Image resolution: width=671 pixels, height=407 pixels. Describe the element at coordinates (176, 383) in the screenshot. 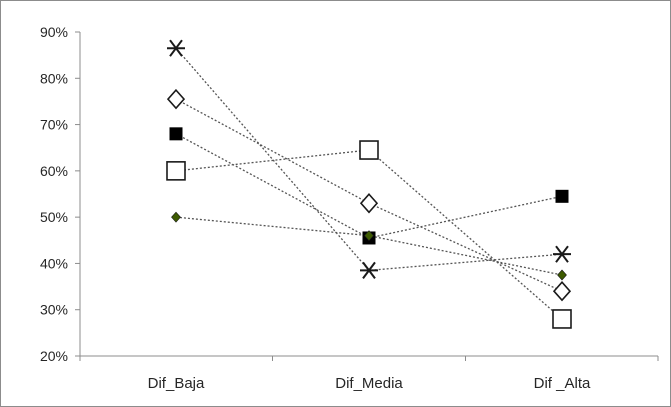

I see `x-tick-label: Dif_Baja` at that location.